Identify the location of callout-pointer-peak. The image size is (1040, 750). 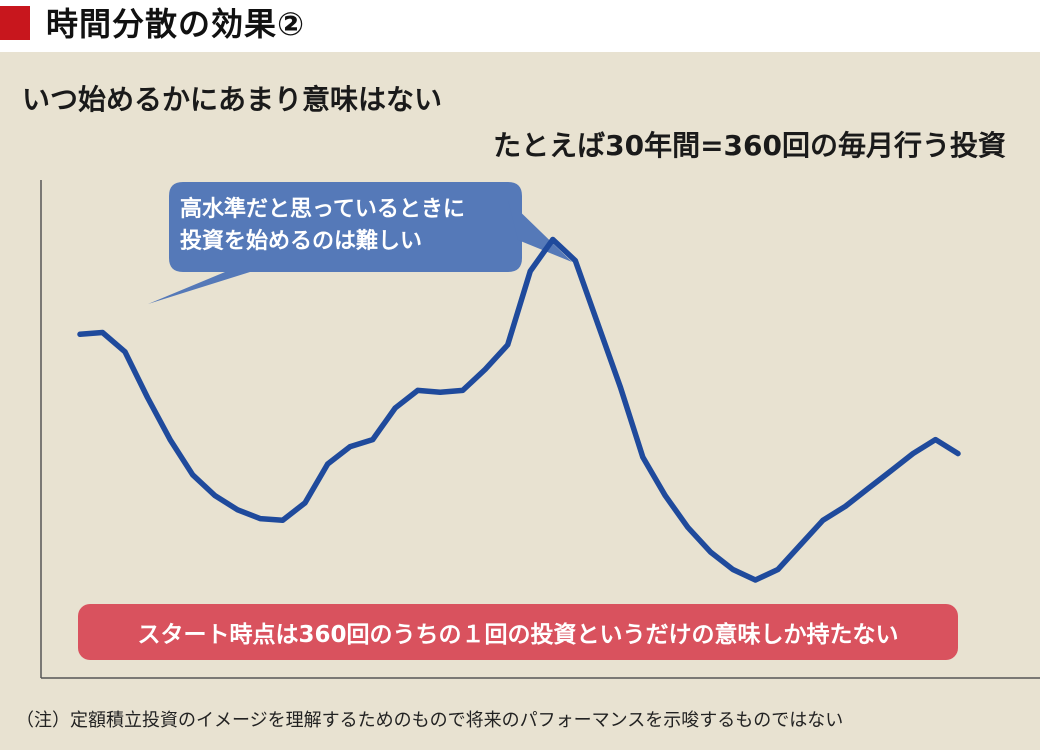
(540, 231).